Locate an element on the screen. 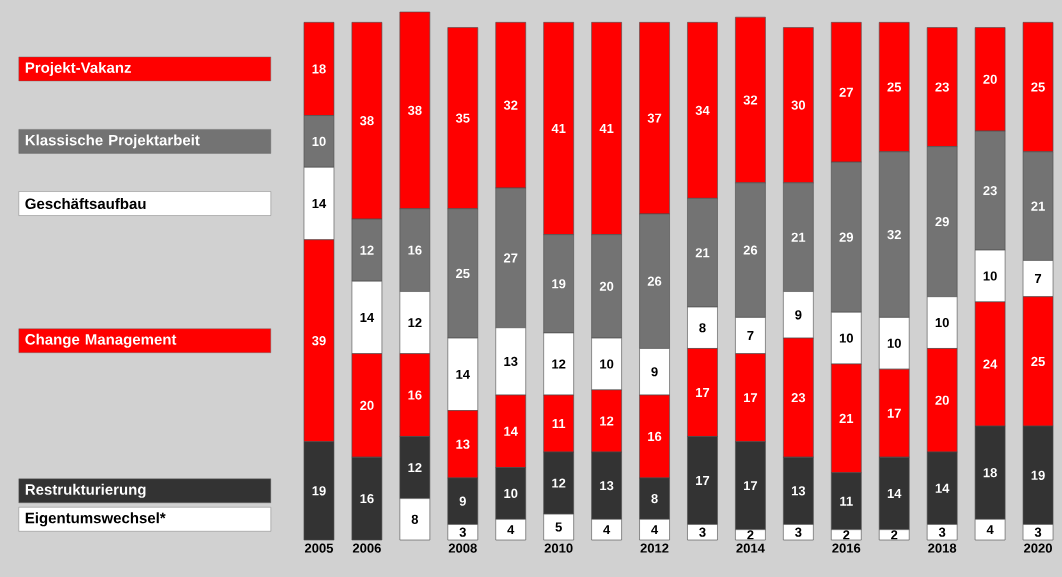 Image resolution: width=1062 pixels, height=577 pixels. data-label: 34 is located at coordinates (702, 110).